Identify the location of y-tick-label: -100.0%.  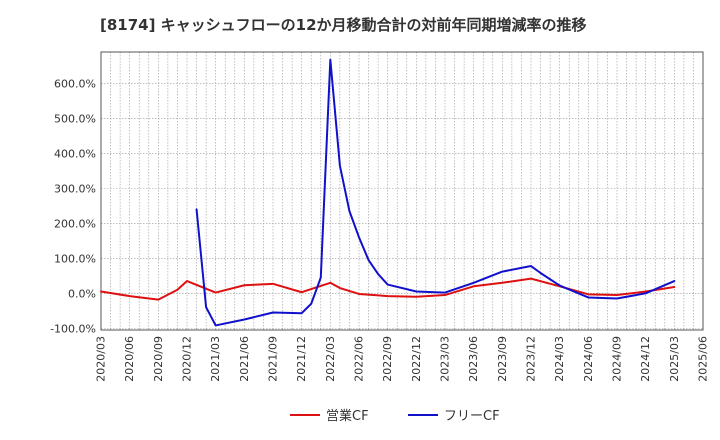
(73, 328).